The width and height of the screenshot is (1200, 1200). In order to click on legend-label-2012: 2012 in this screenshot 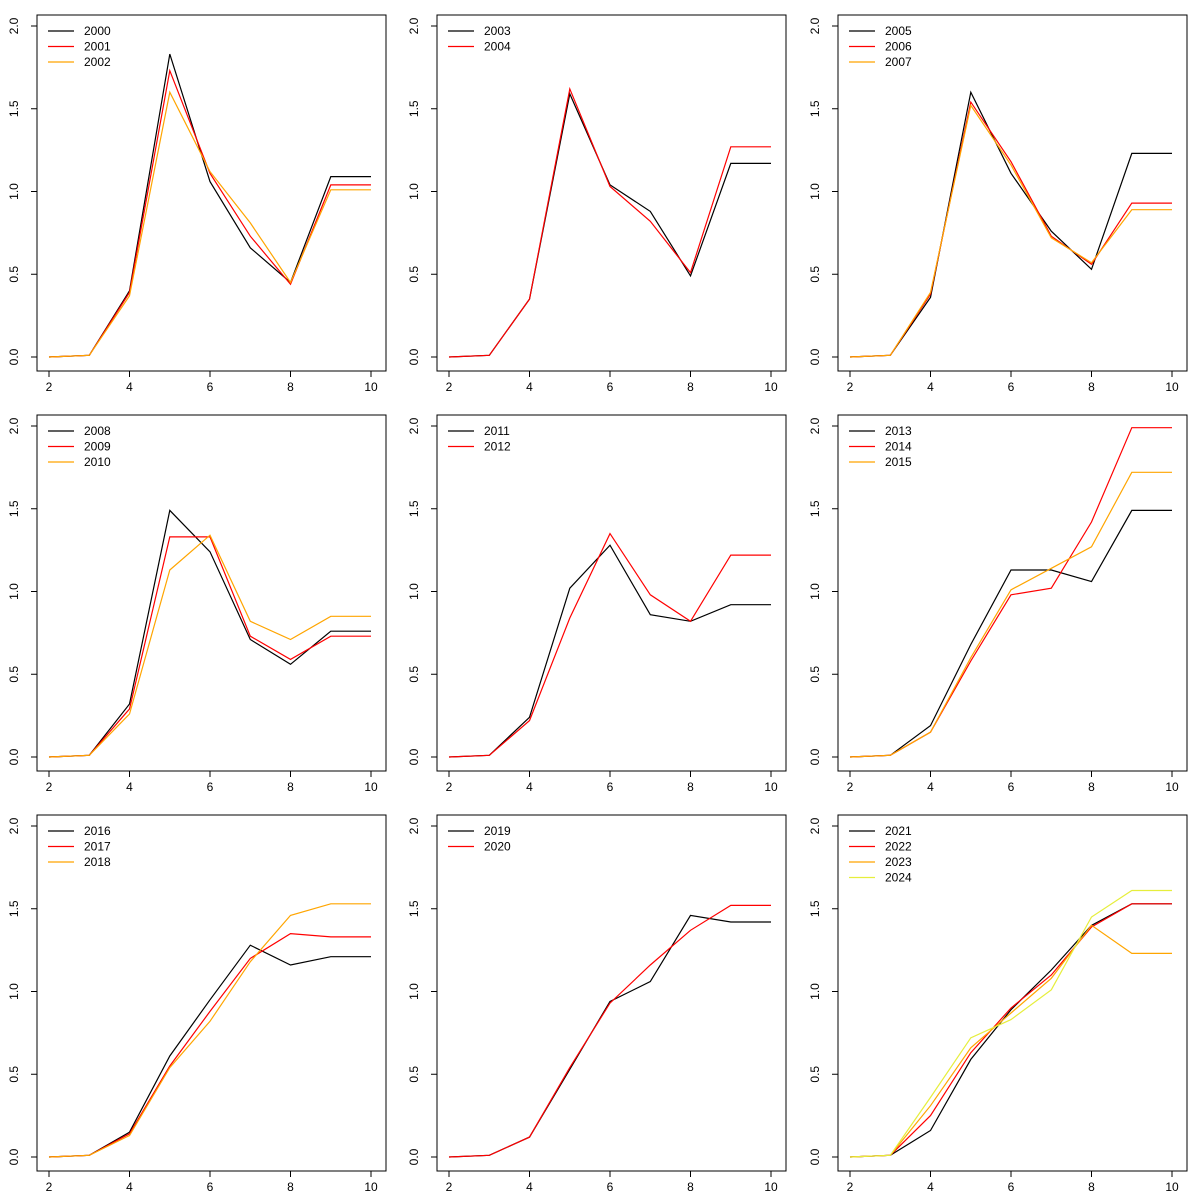, I will do `click(497, 447)`.